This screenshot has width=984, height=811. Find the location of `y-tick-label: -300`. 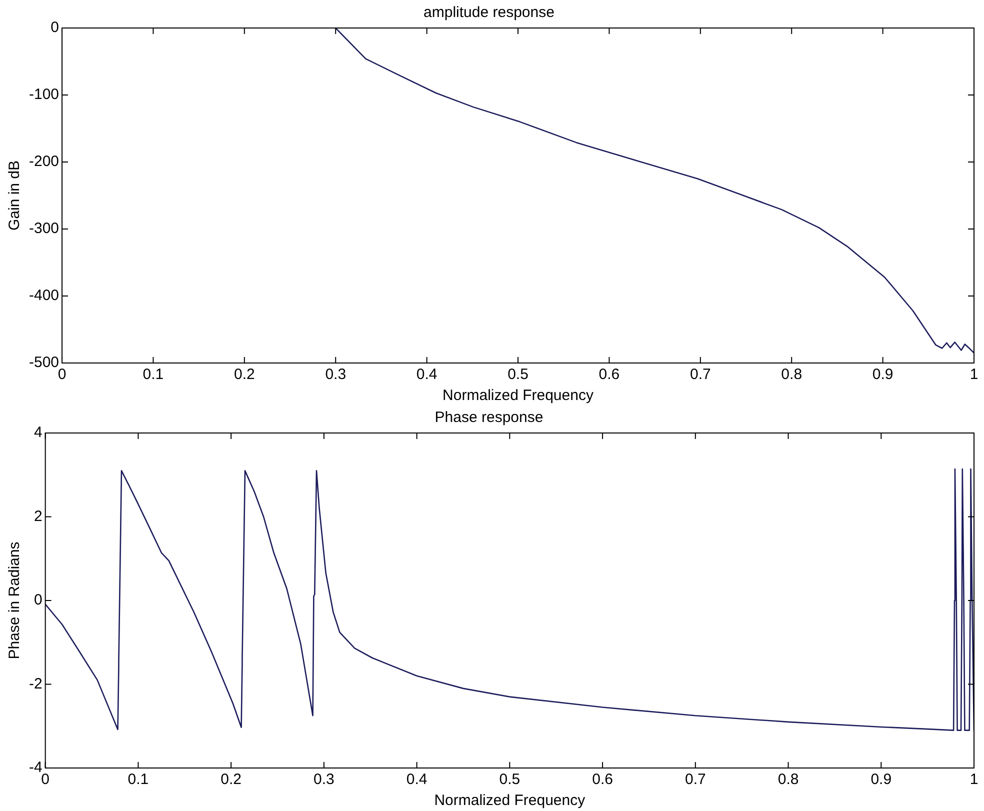

y-tick-label: -300 is located at coordinates (44, 229).